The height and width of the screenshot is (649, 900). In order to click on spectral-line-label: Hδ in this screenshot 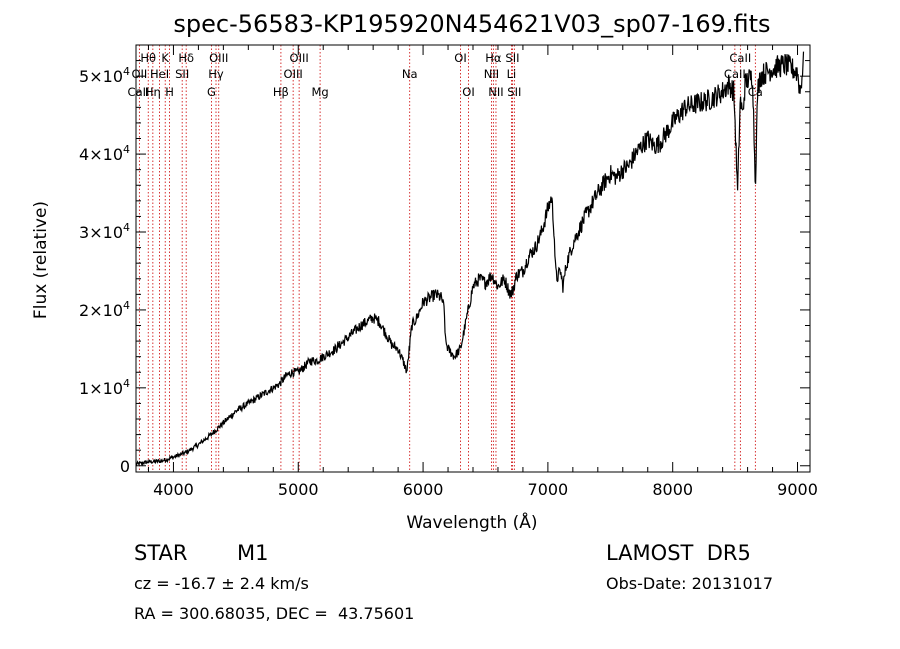, I will do `click(186, 58)`.